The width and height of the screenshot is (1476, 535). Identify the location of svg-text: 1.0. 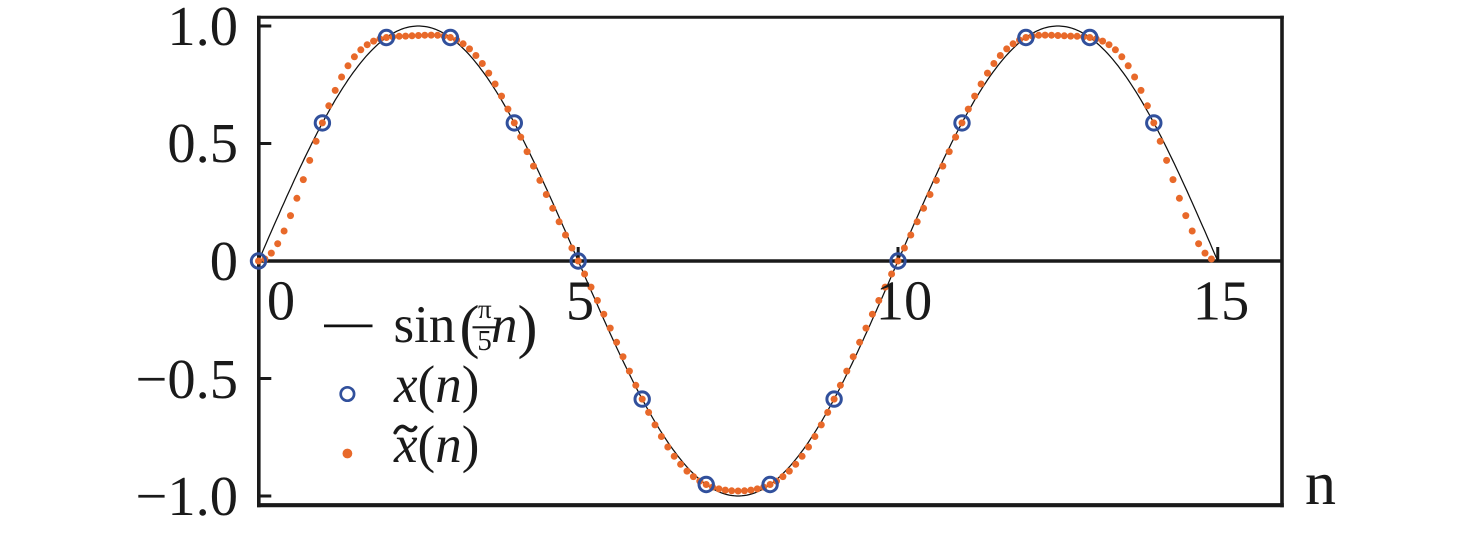
(202, 29).